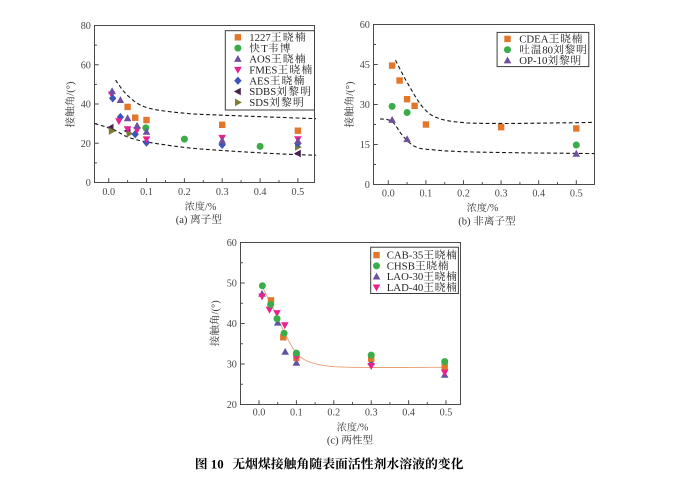 The width and height of the screenshot is (690, 477). I want to click on svg-text: (c), so click(333, 441).